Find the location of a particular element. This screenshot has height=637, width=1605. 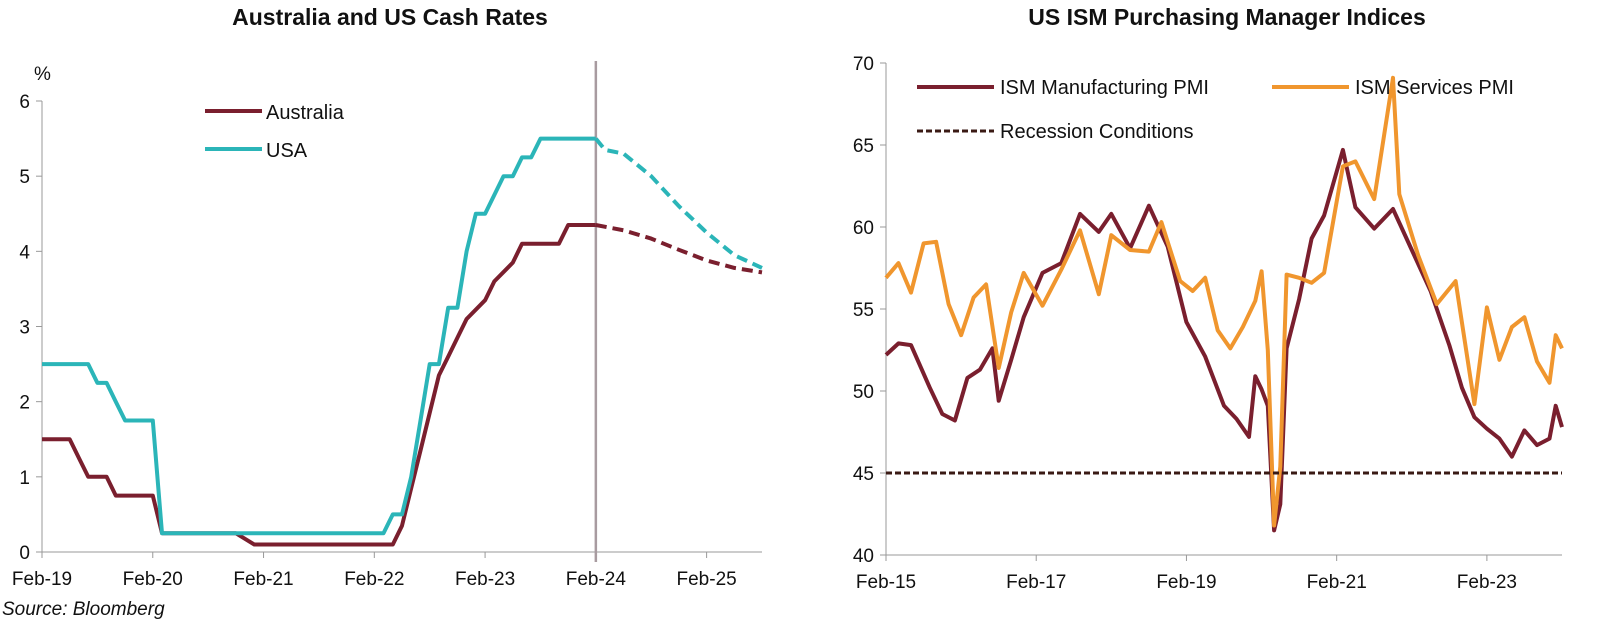

series-line-usa-dashed is located at coordinates (678, 203).